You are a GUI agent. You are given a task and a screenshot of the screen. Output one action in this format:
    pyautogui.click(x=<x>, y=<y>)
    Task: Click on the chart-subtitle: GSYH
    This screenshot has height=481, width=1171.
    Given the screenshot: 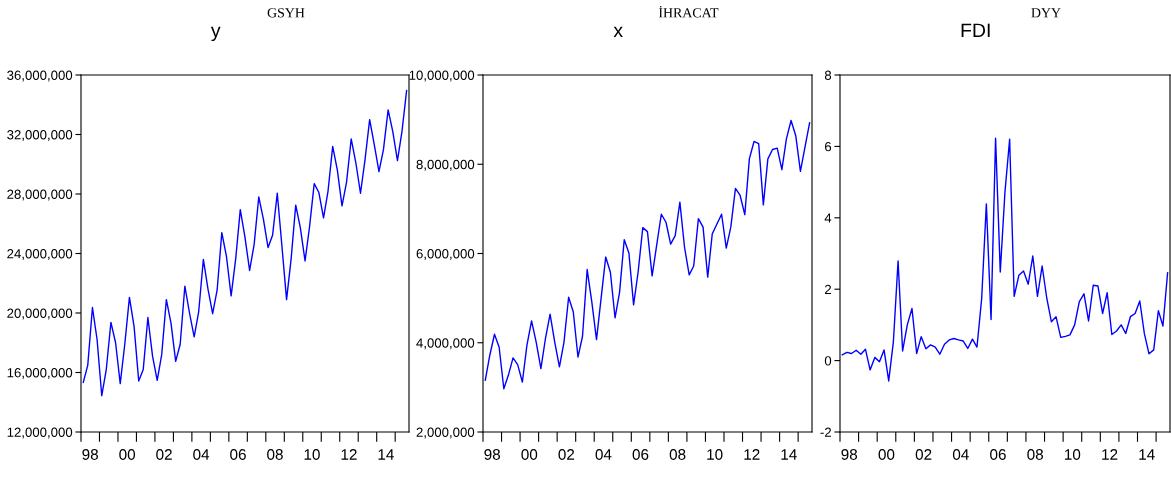 What is the action you would take?
    pyautogui.click(x=286, y=13)
    